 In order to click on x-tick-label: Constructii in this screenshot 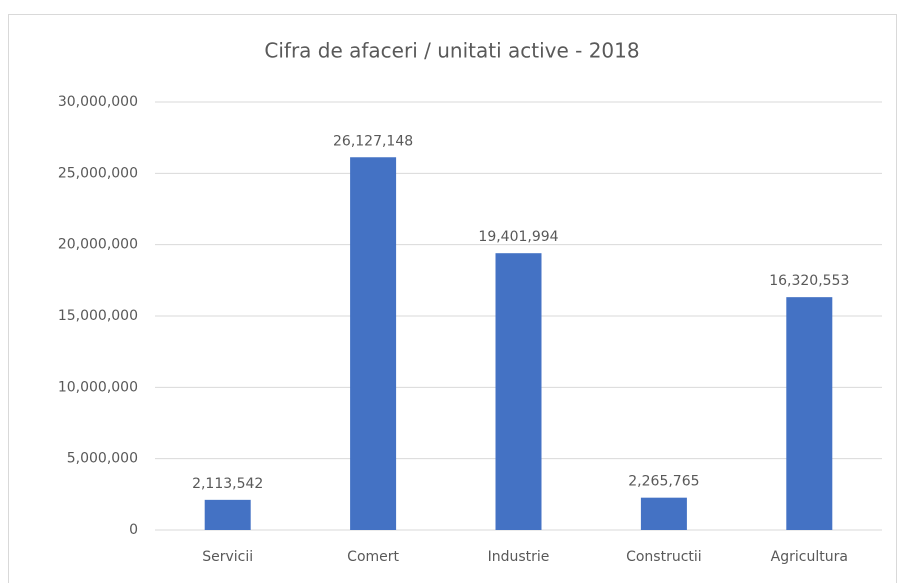, I will do `click(664, 557)`.